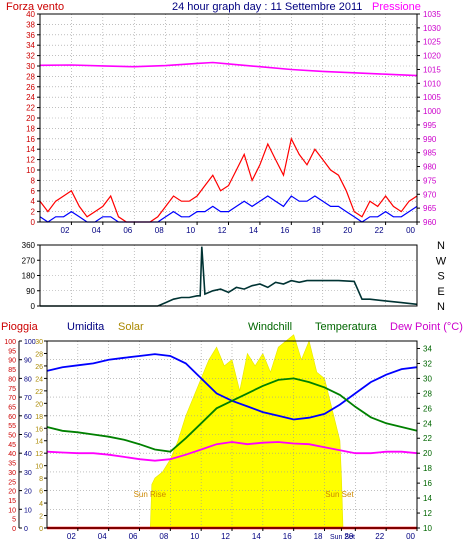  Describe the element at coordinates (427, 468) in the screenshot. I see `temperature-tick-label: 18` at that location.